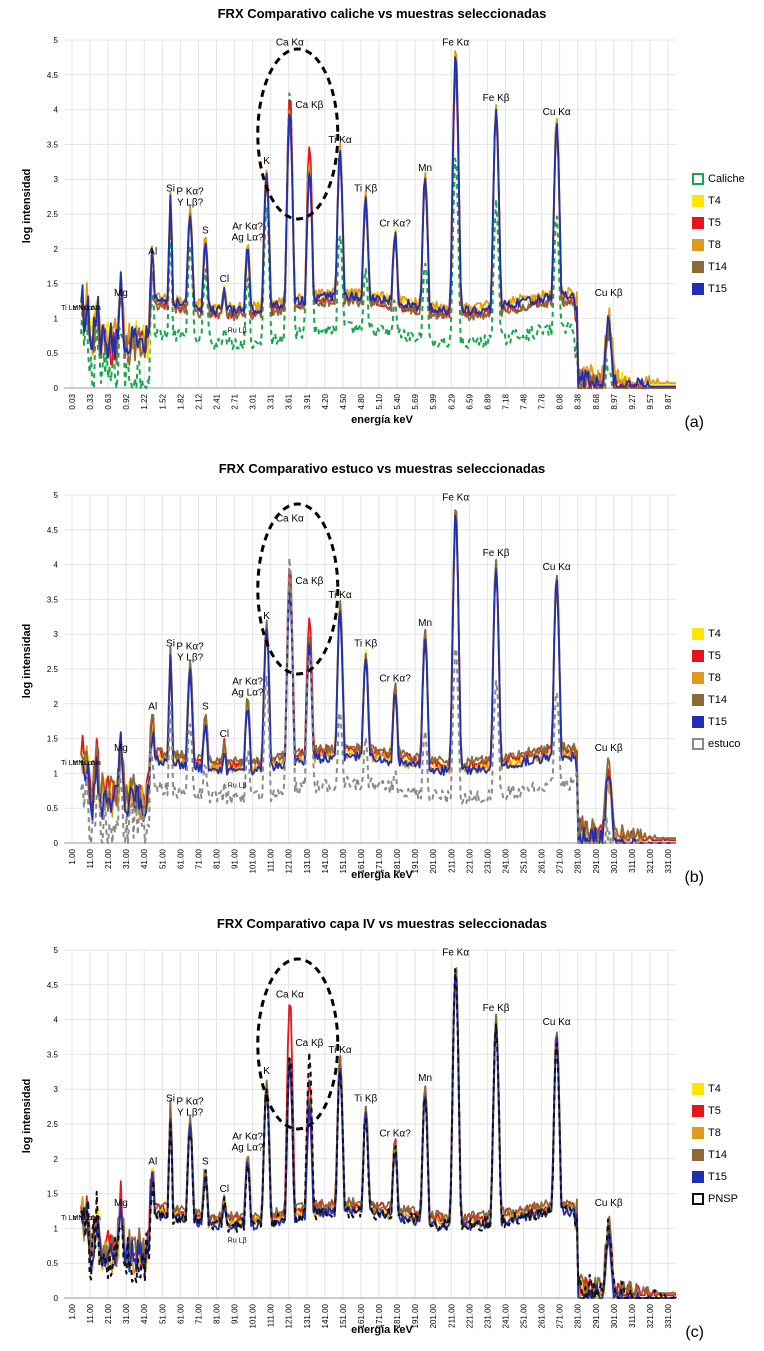 The image size is (764, 1351). Describe the element at coordinates (715, 1111) in the screenshot. I see `legend-item: T5` at that location.